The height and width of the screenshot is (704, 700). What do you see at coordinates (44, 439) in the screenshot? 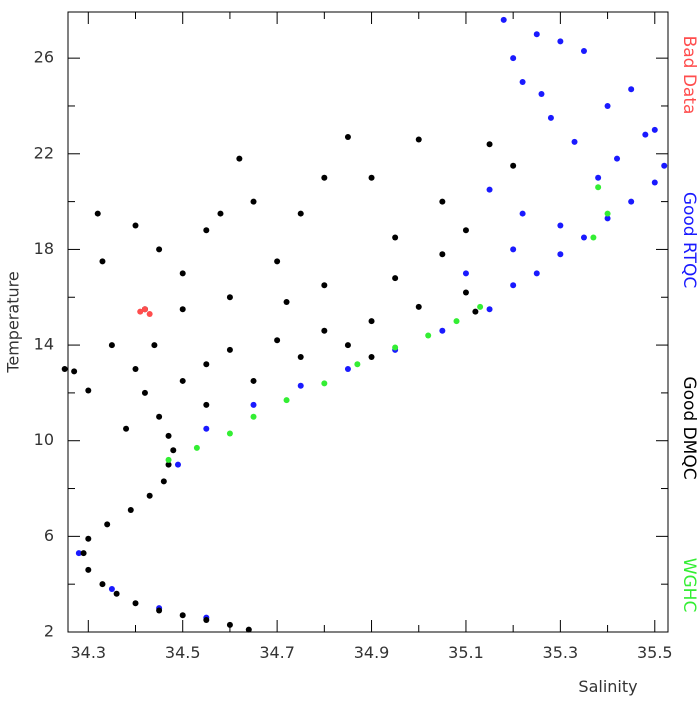
I see `y-tick-label: 10` at bounding box center [44, 439].